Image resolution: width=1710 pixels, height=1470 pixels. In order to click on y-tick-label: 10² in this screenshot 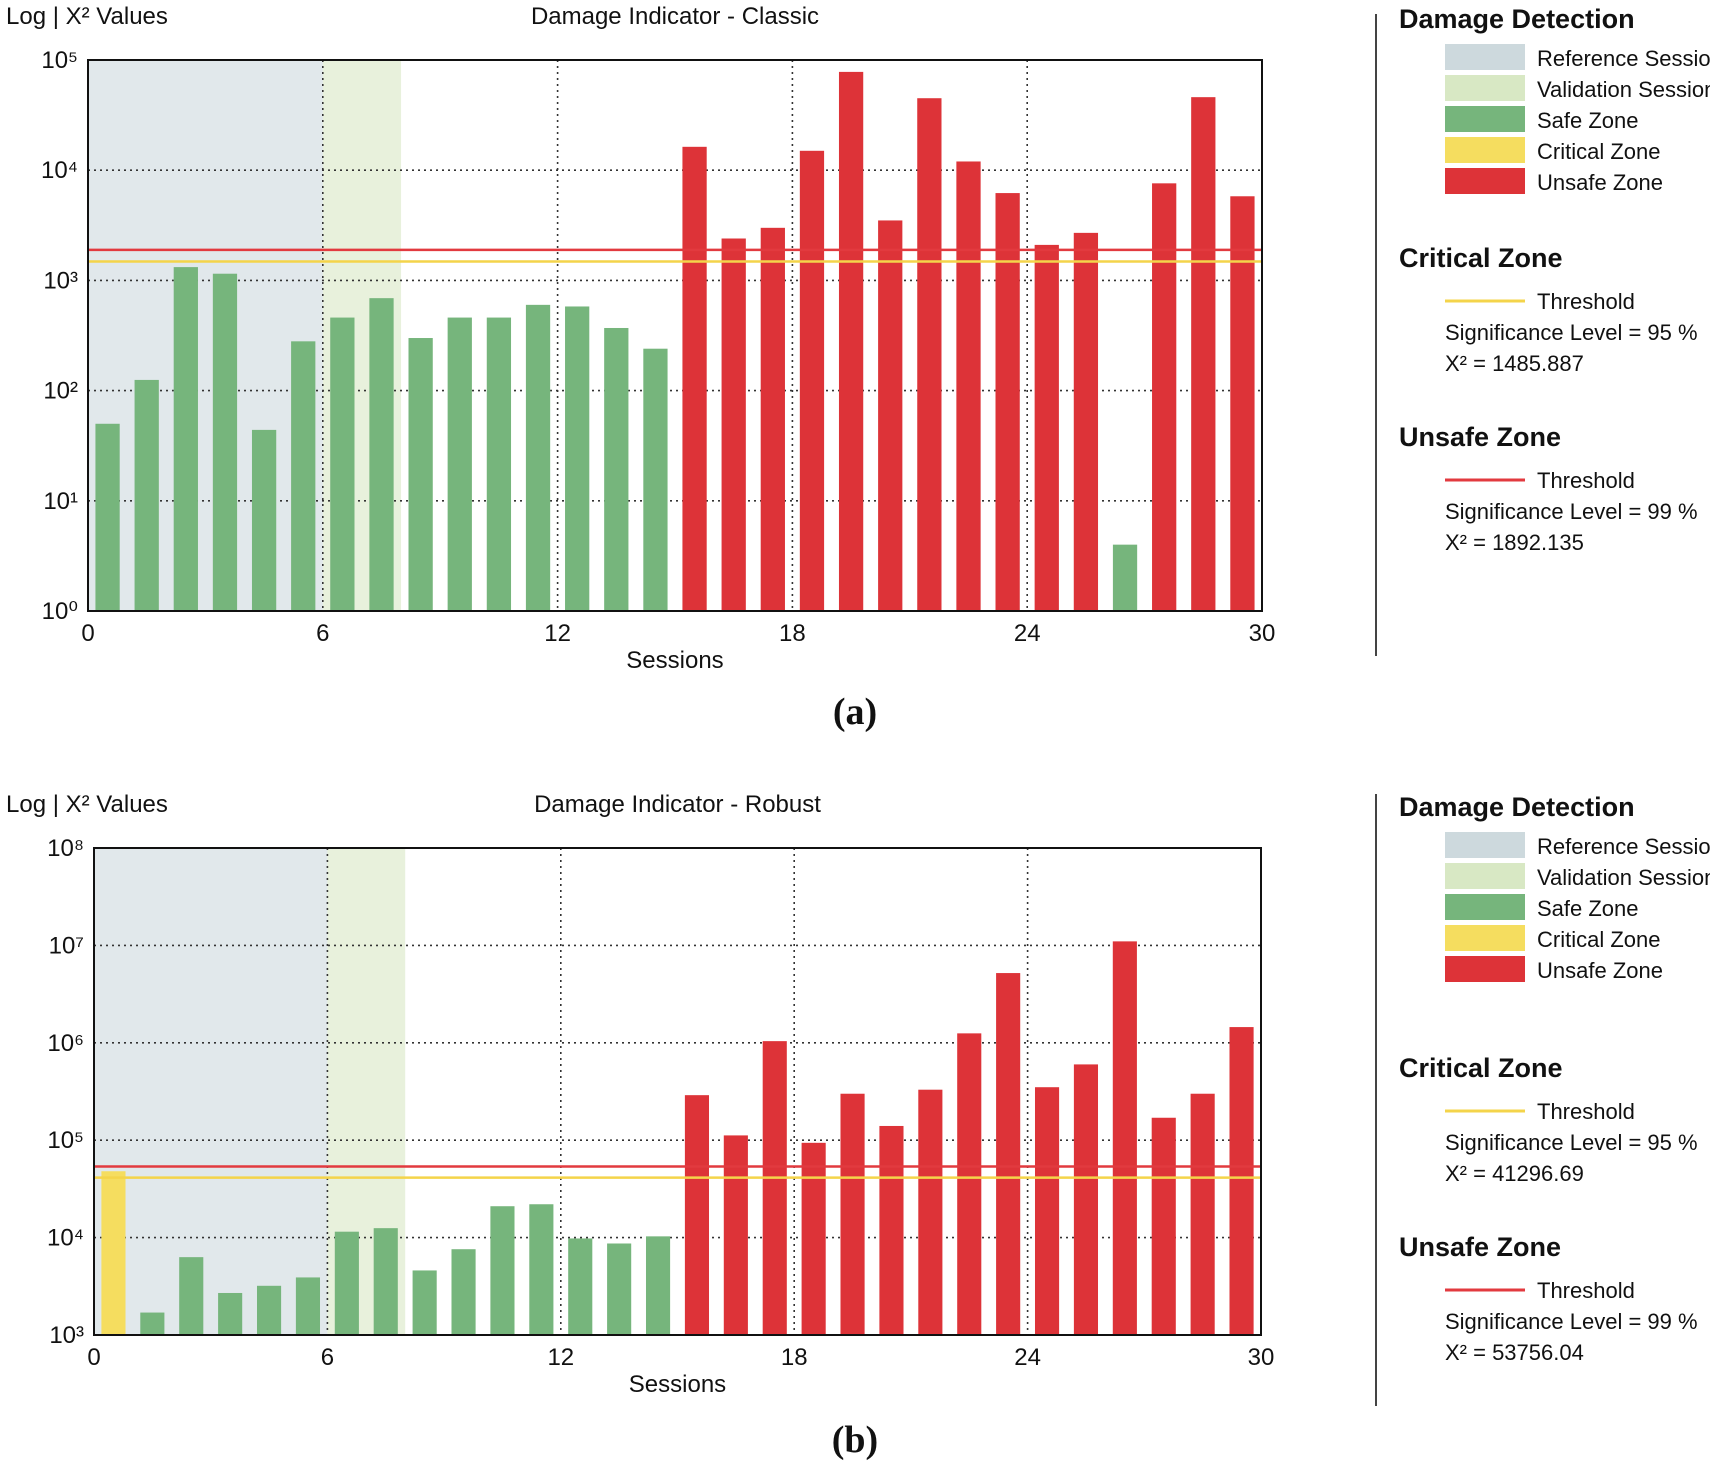, I will do `click(60, 391)`.